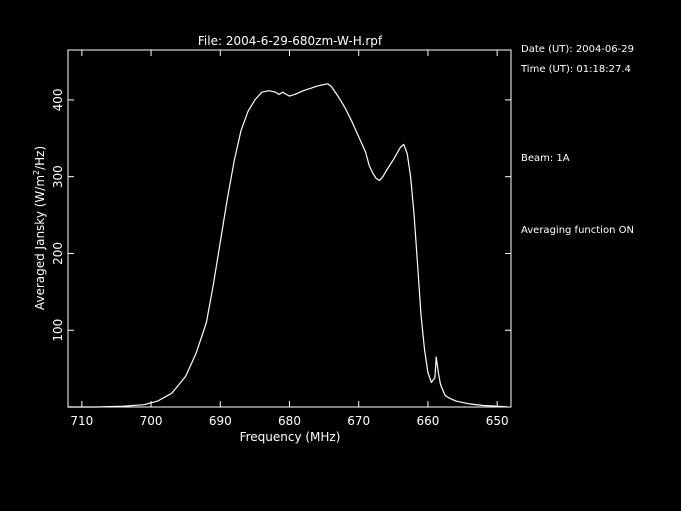 The width and height of the screenshot is (681, 511). I want to click on y-axis-label-superscript: 2, so click(36, 172).